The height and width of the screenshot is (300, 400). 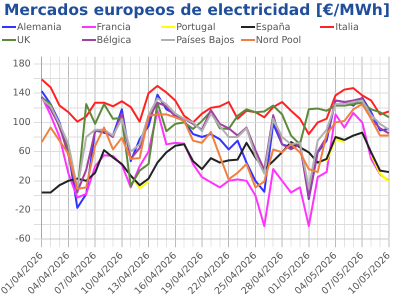 What do you see at coordinates (279, 40) in the screenshot?
I see `legend-label: Nord Pool` at bounding box center [279, 40].